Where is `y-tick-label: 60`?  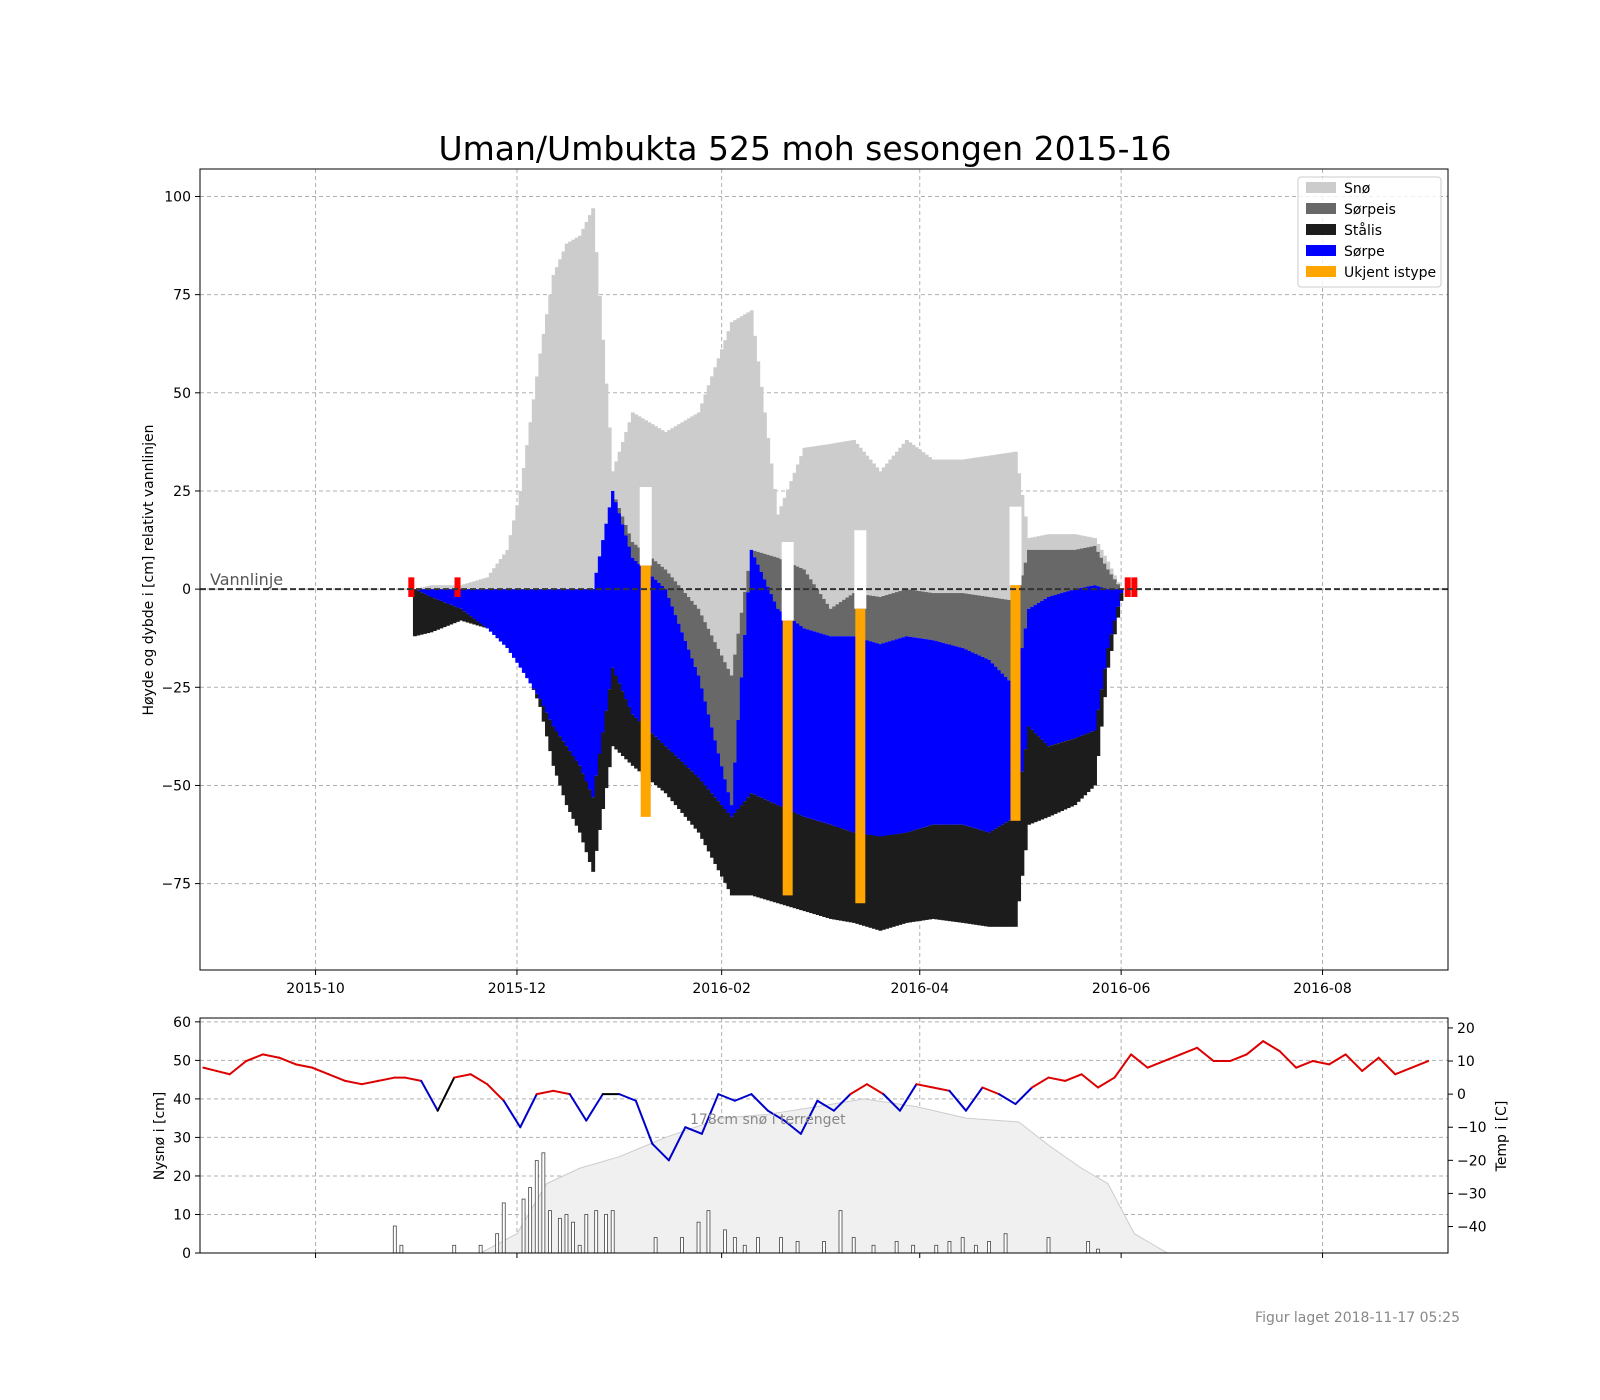
y-tick-label: 60 is located at coordinates (182, 1023).